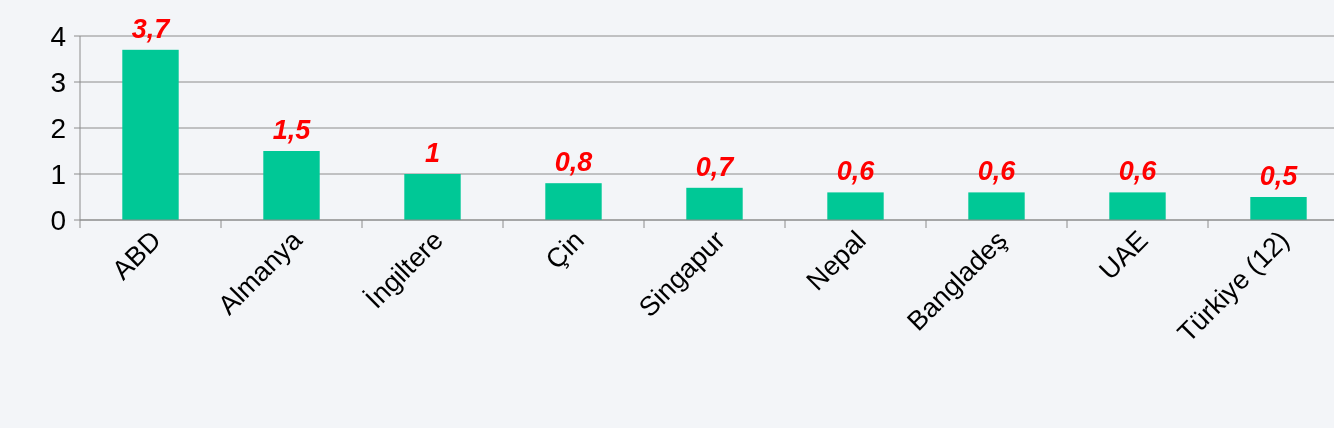 This screenshot has width=1334, height=428. I want to click on y-tick-label: 1, so click(58, 174).